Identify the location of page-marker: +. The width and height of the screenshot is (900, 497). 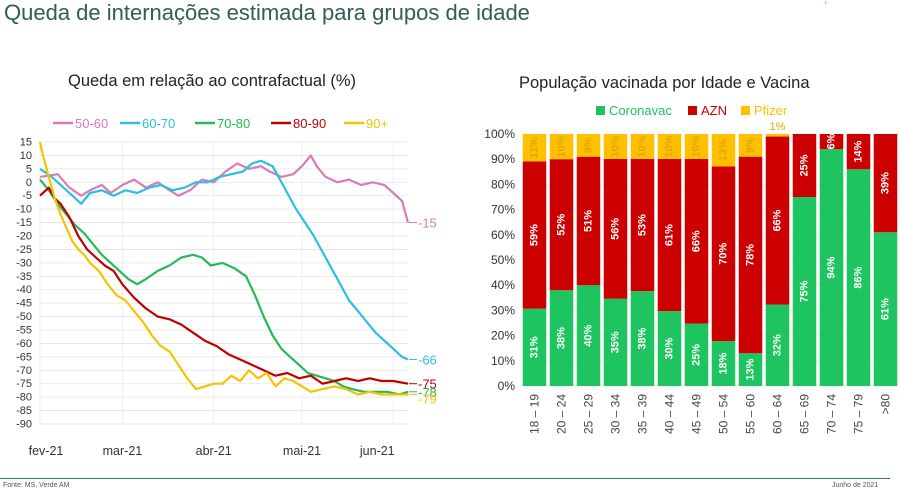
(826, 4).